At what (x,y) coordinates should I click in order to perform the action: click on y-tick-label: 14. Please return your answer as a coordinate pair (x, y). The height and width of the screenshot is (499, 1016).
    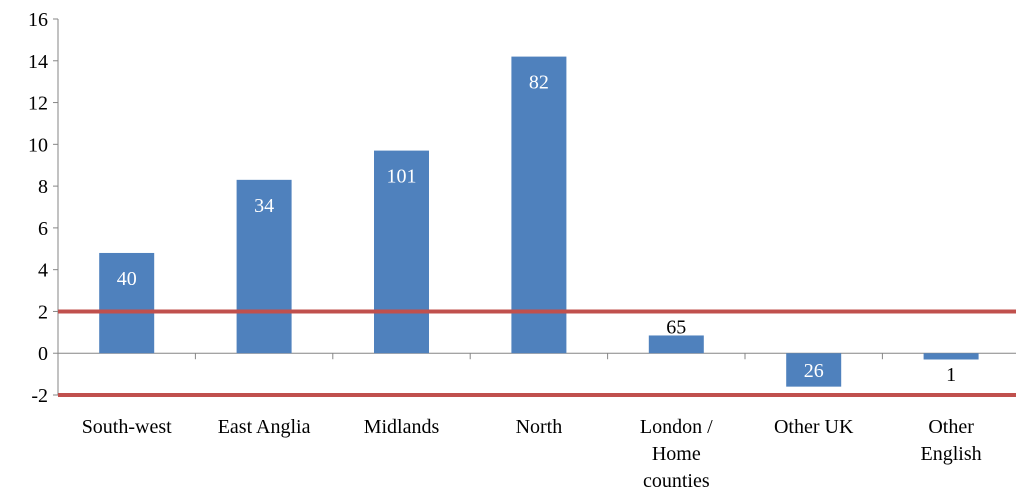
    Looking at the image, I should click on (38, 62).